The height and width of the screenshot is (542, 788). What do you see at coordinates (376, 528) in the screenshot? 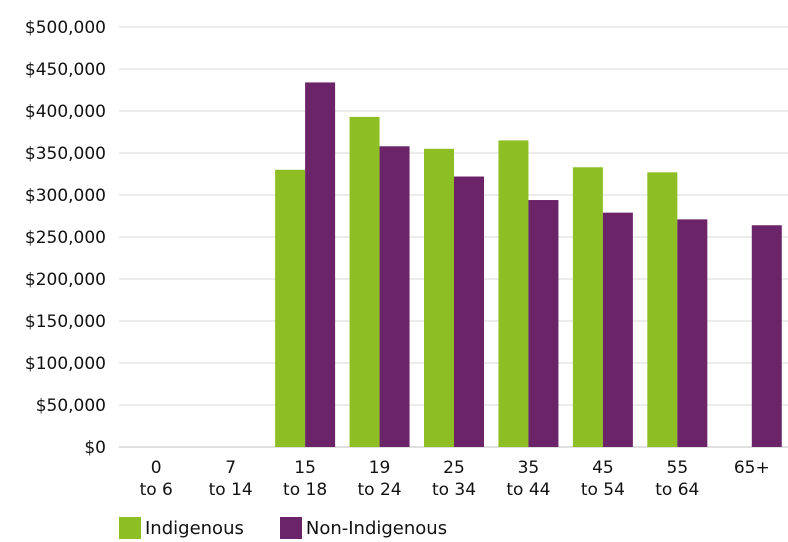
I see `legend-label-non-indigenous: Non-Indigenous` at bounding box center [376, 528].